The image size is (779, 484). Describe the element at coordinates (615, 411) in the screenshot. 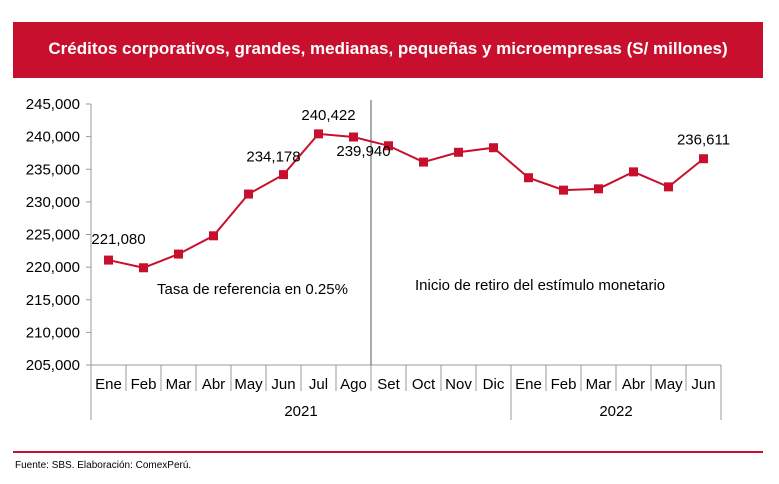

I see `year-label: 2022` at that location.